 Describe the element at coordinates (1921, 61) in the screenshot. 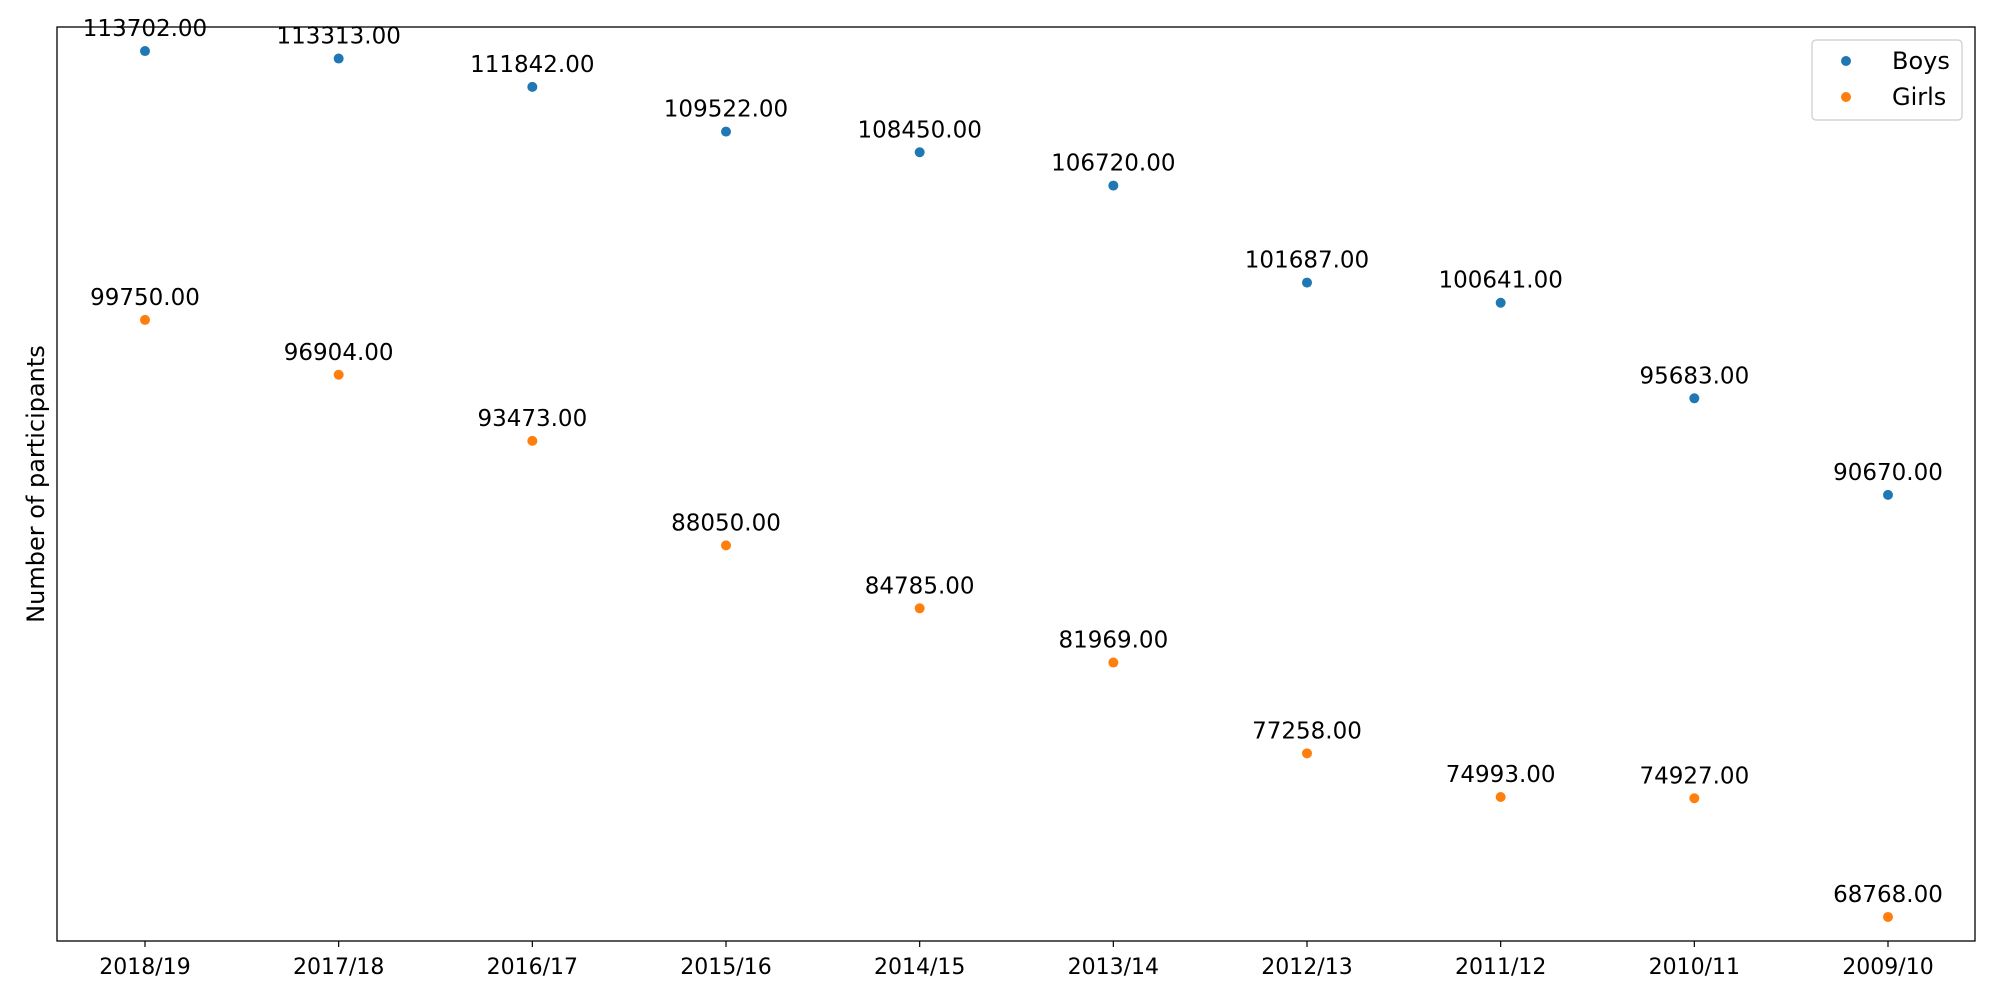

I see `legend-label-boys: Boys` at that location.